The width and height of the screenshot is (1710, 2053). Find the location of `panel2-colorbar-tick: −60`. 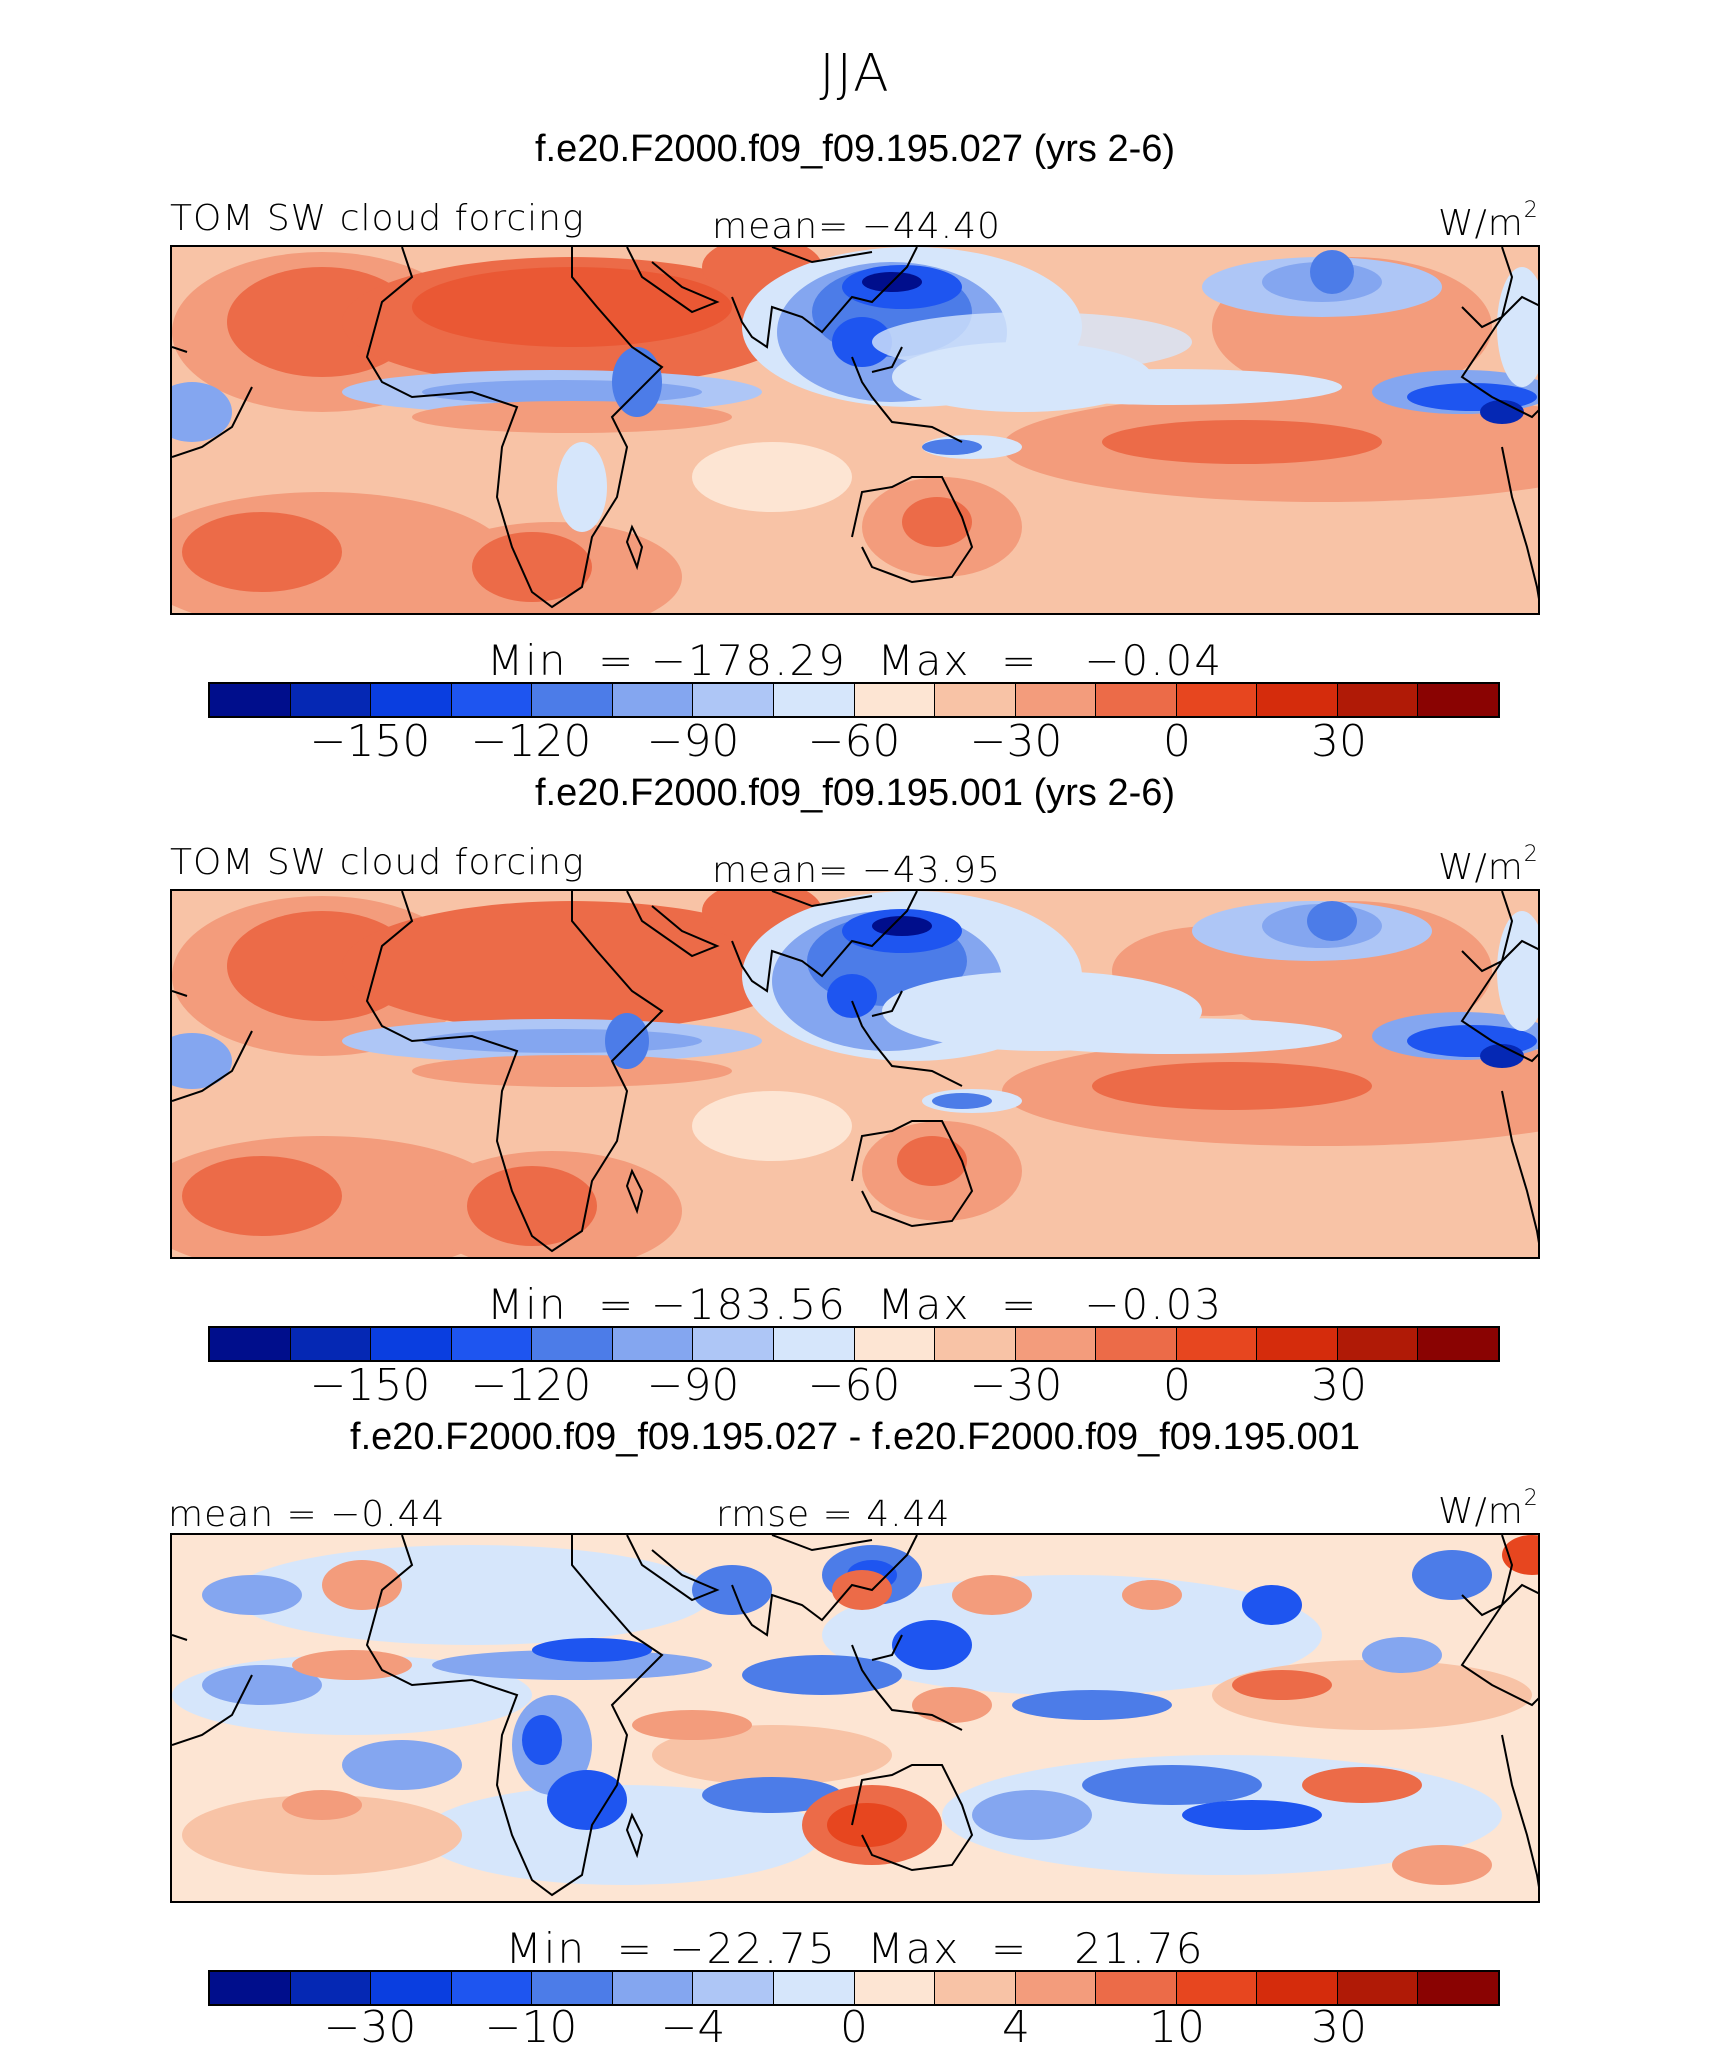

panel2-colorbar-tick: −60 is located at coordinates (854, 1385).